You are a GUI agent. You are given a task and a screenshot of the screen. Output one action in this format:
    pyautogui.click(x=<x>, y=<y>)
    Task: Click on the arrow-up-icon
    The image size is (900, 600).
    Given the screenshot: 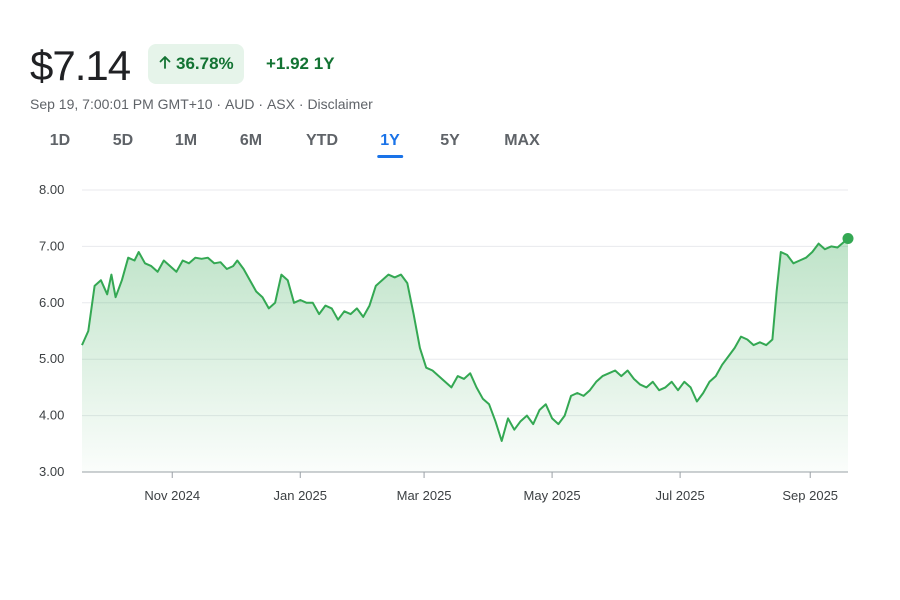 What is the action you would take?
    pyautogui.click(x=165, y=64)
    